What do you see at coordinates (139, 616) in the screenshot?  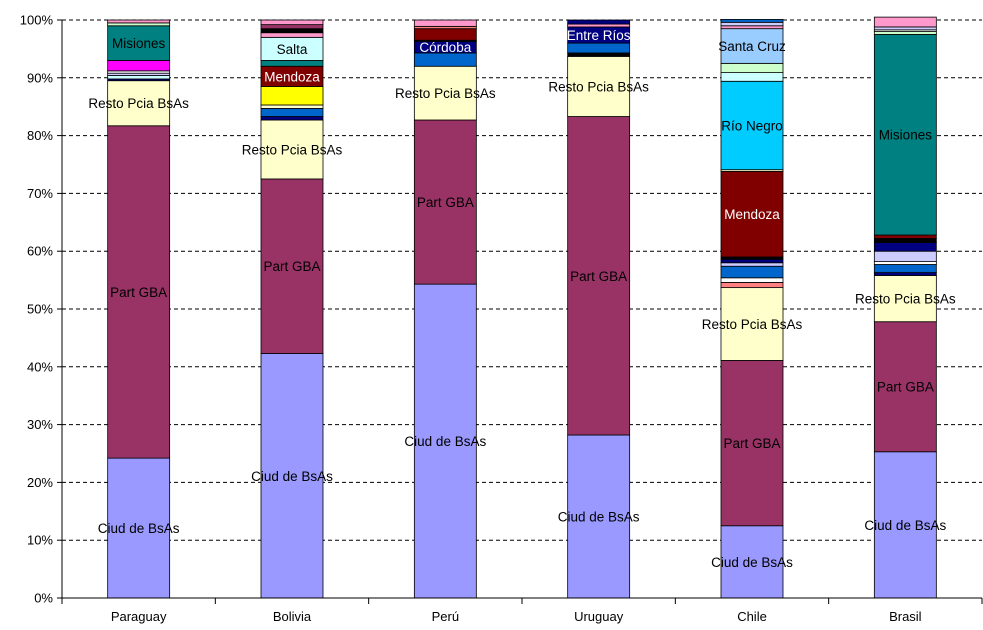 I see `x-category-label: Paraguay` at bounding box center [139, 616].